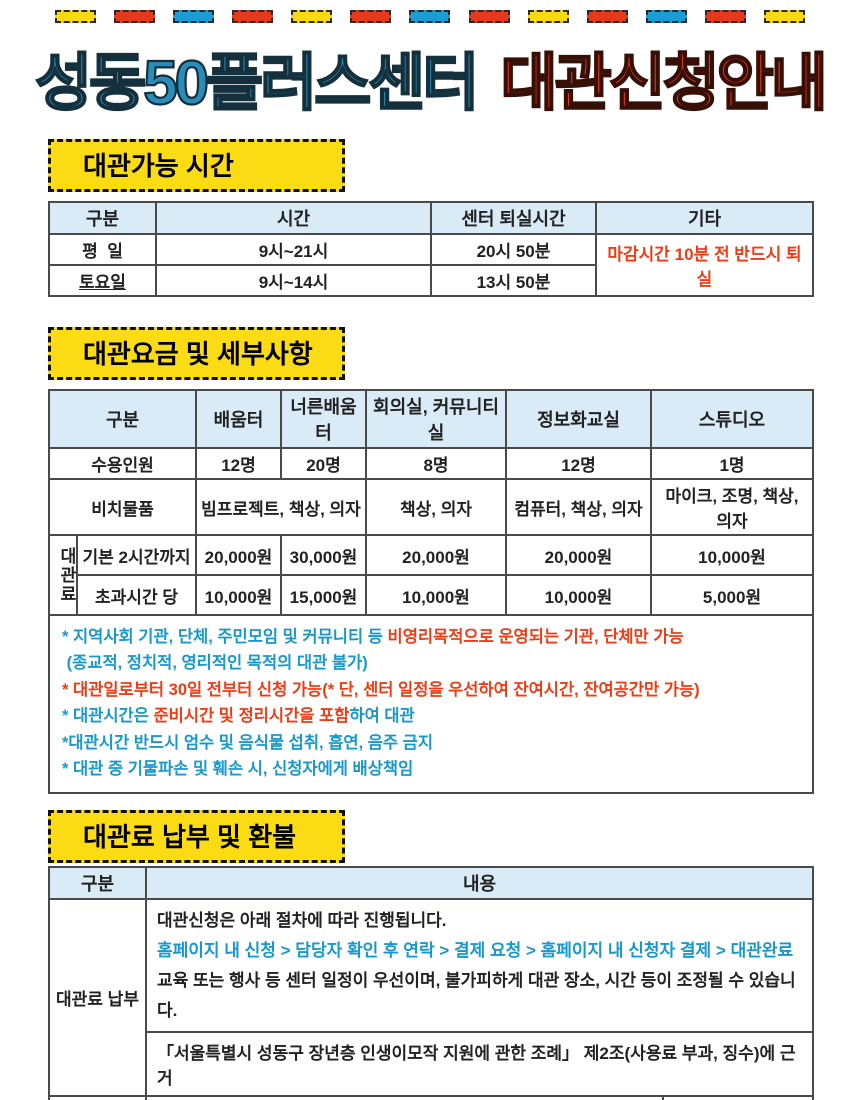  Describe the element at coordinates (578, 555) in the screenshot. I see `fee-basic-4: 20,000원` at that location.